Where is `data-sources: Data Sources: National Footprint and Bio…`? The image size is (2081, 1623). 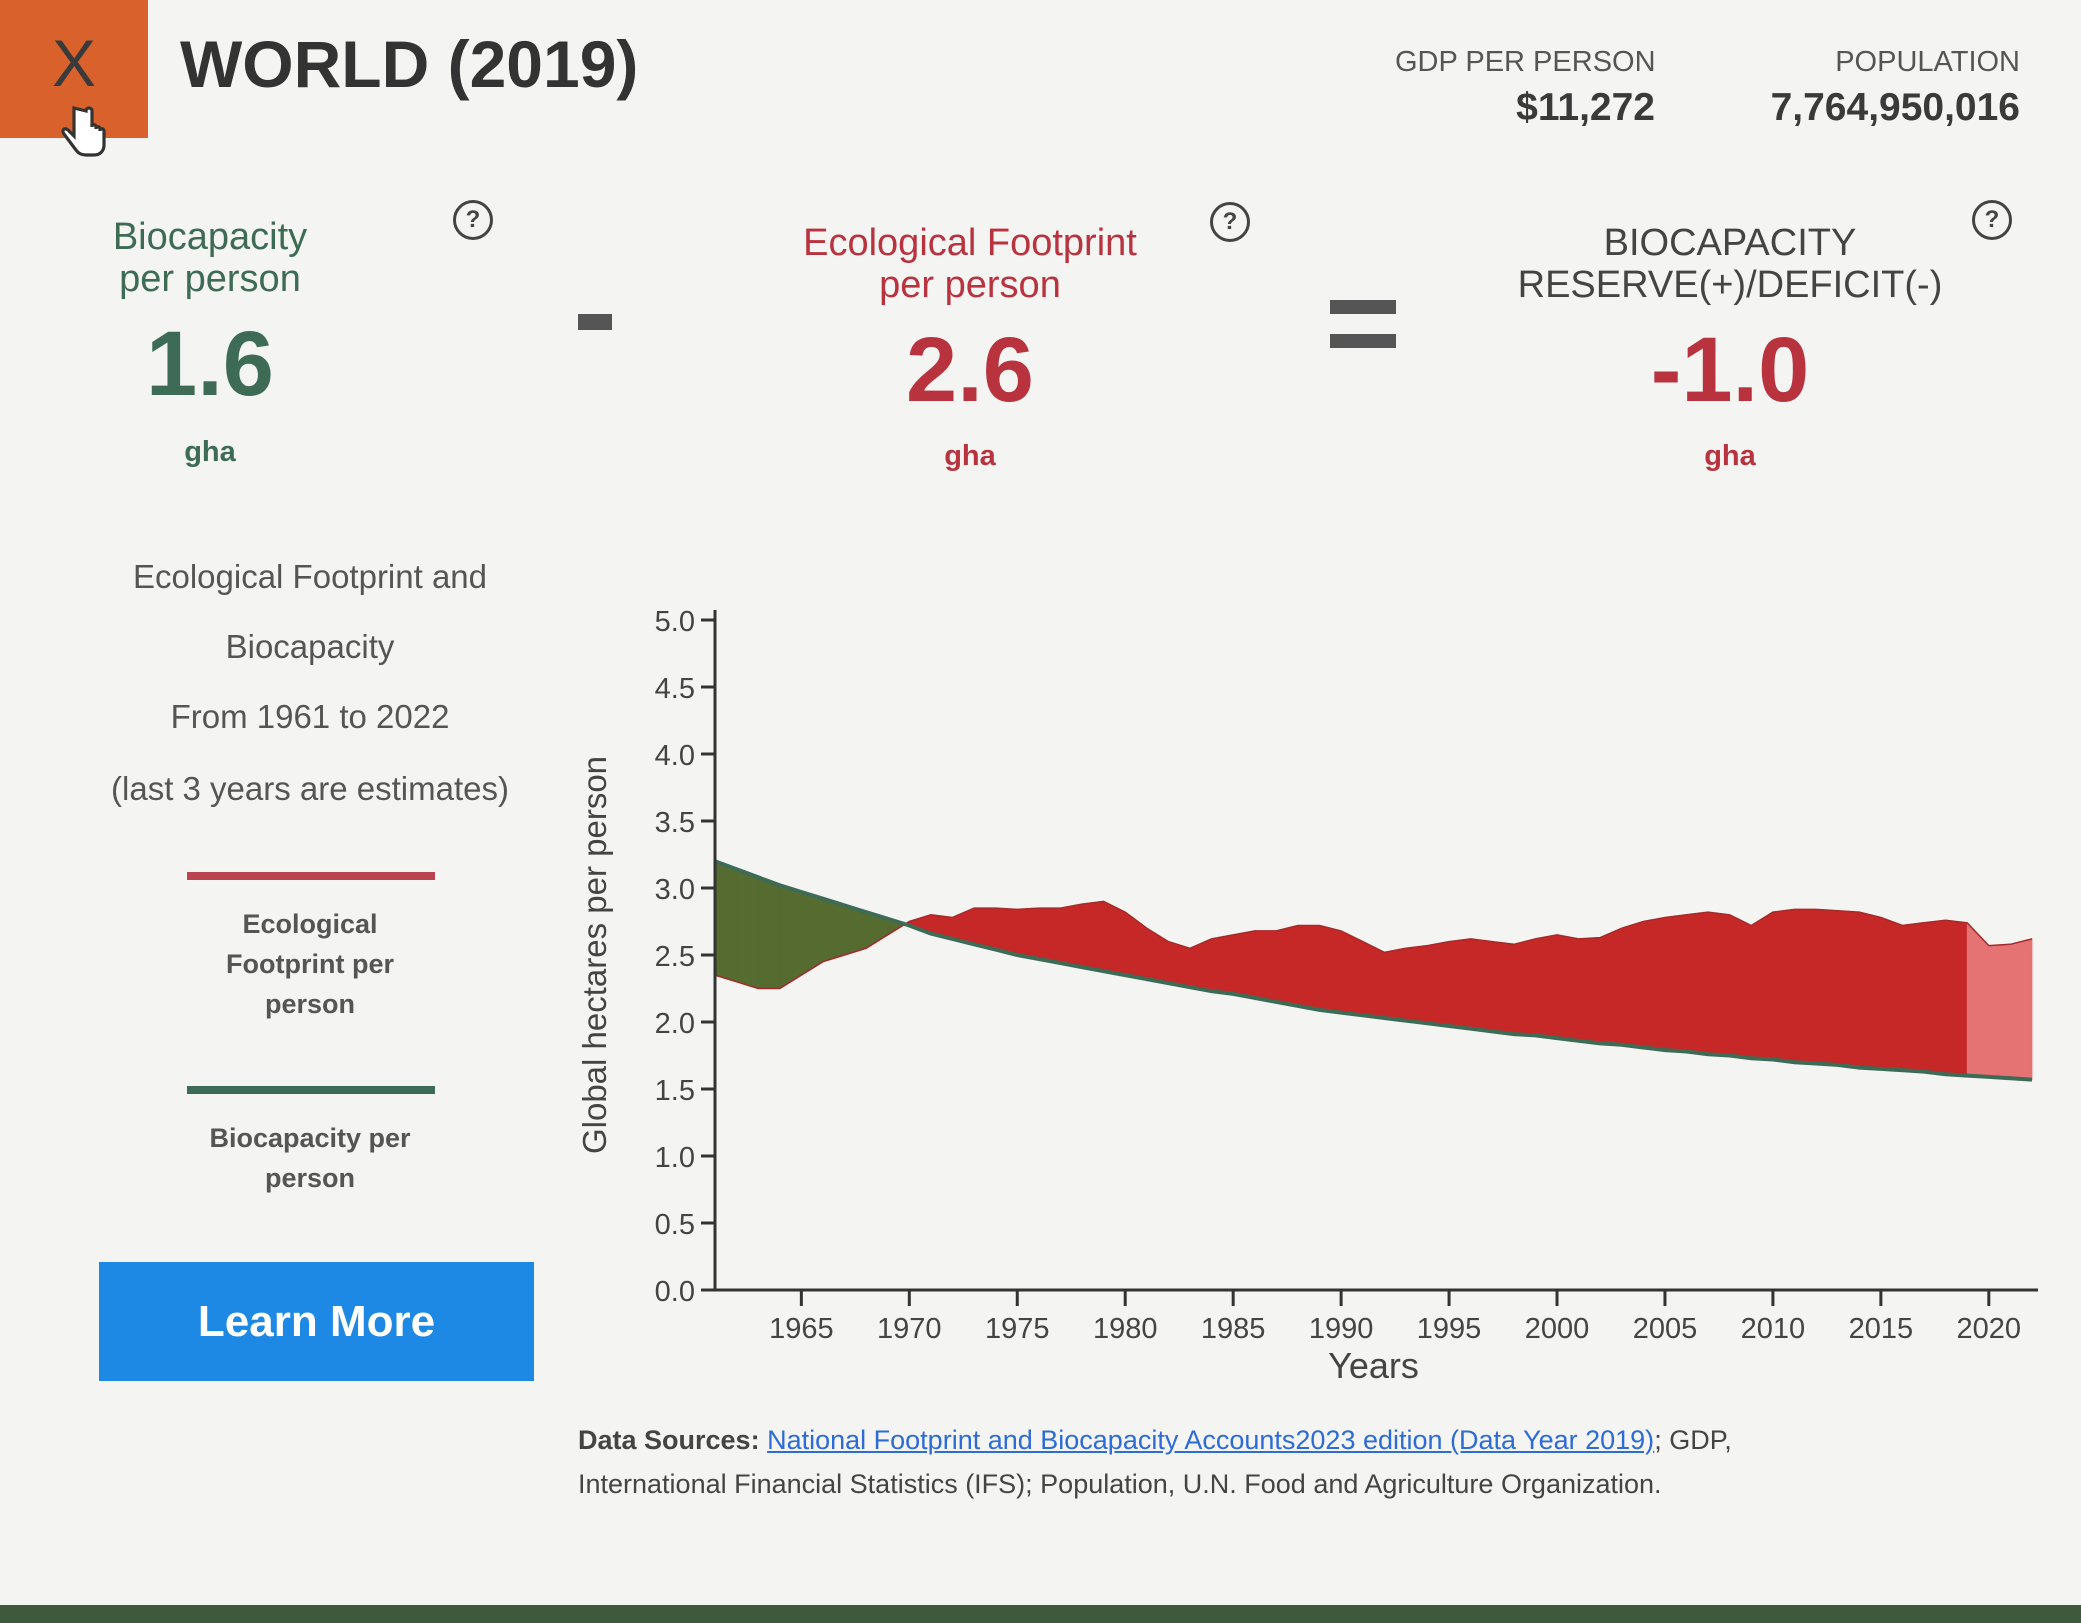
data-sources: Data Sources: National Footprint and Bio… is located at coordinates (1288, 1462).